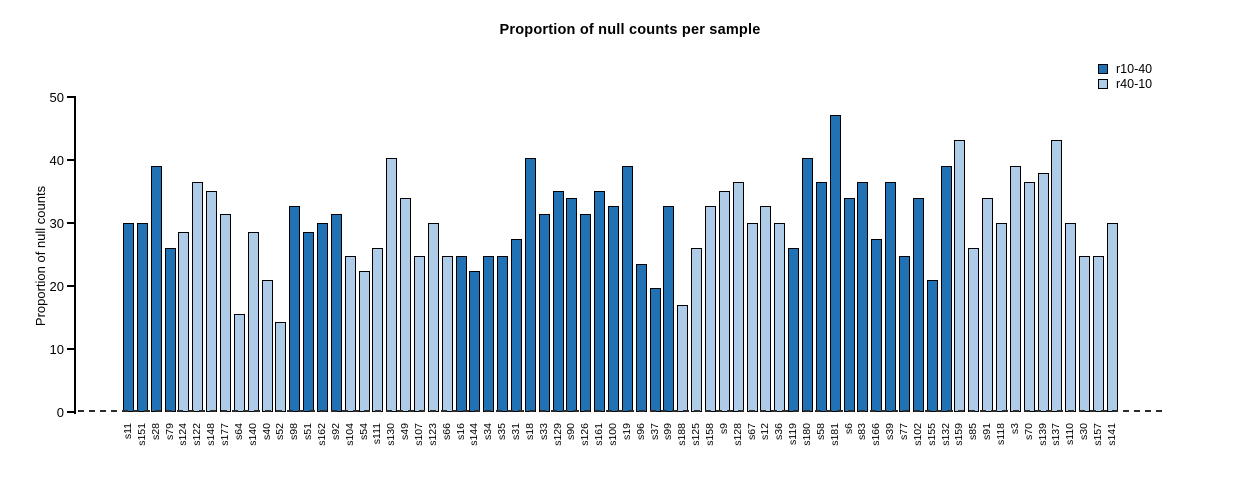 This screenshot has height=500, width=1238. Describe the element at coordinates (1057, 276) in the screenshot. I see `bar-s137` at that location.